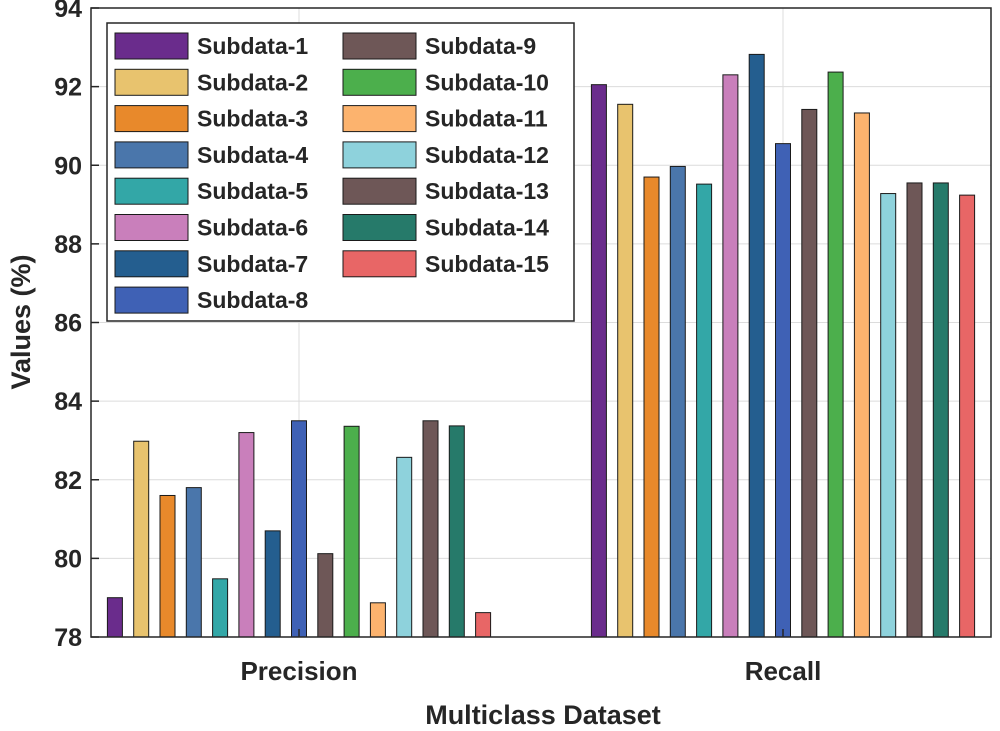 The width and height of the screenshot is (1000, 731). I want to click on legend-item: Subdata-13, so click(445, 191).